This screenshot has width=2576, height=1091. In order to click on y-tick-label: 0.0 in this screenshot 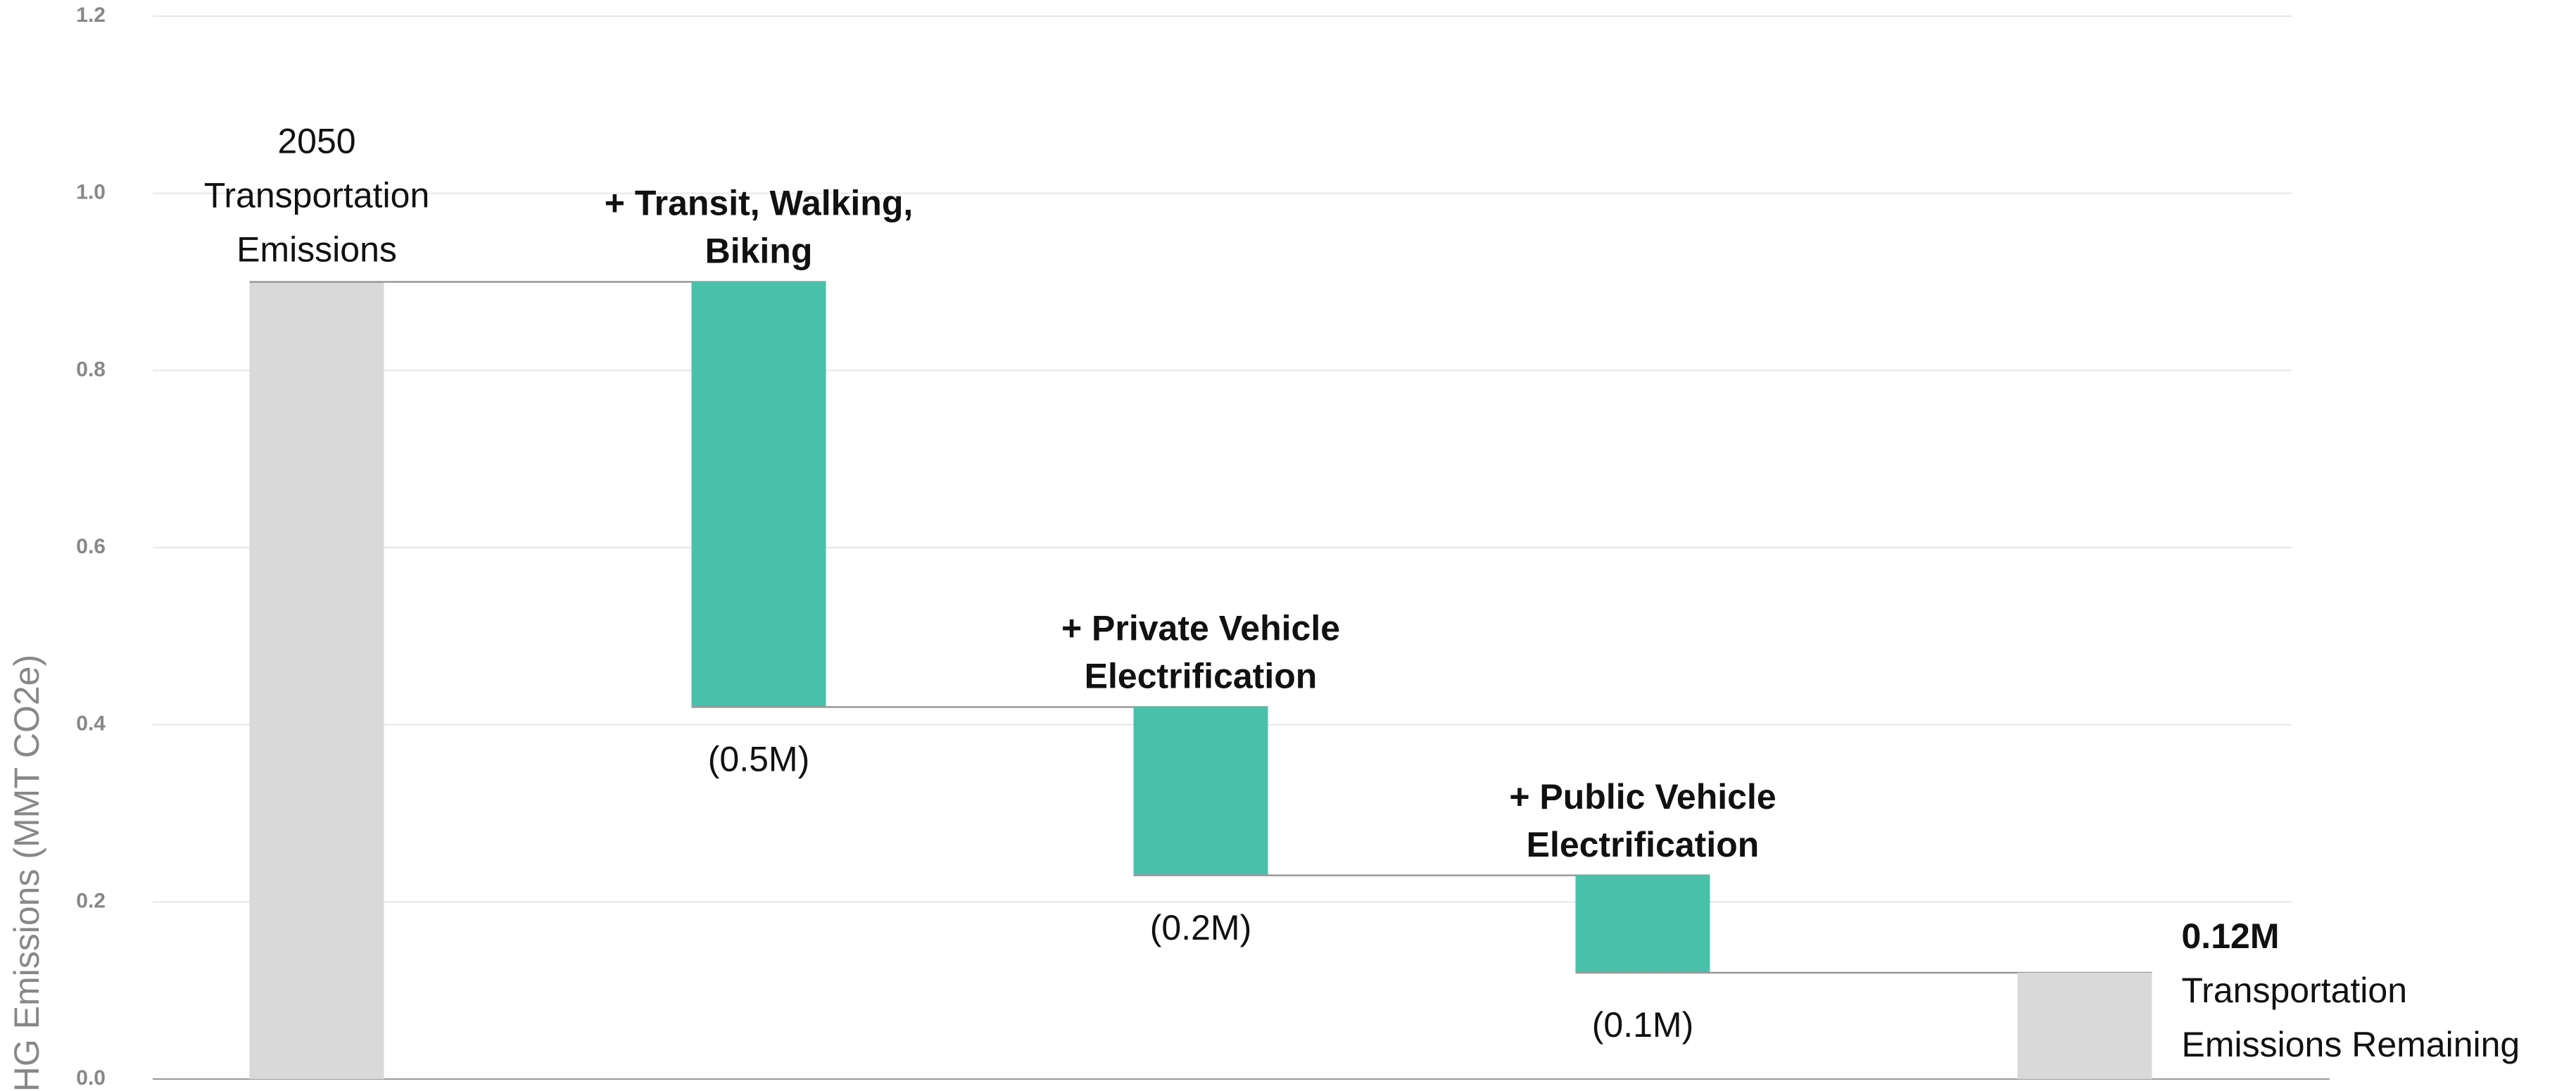, I will do `click(91, 1078)`.